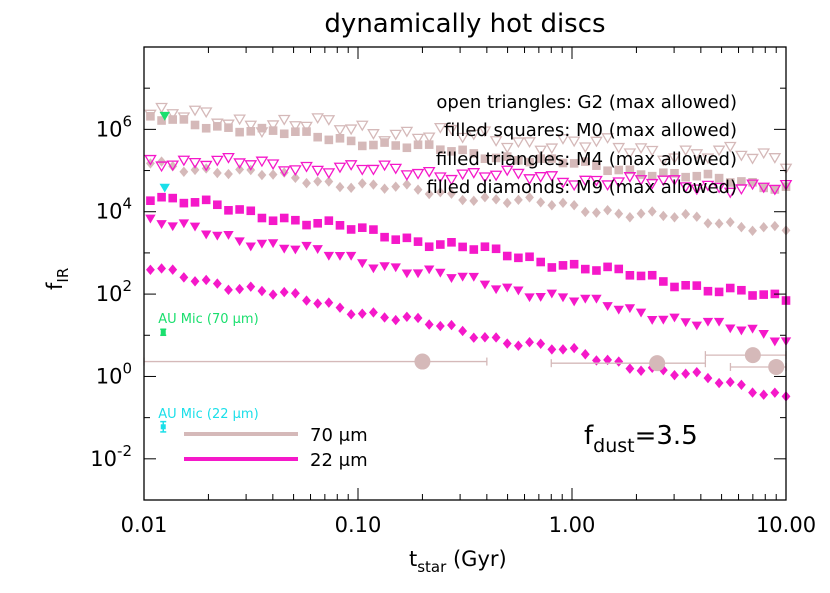 This screenshot has height=593, width=830. I want to click on legend-label: 22 μm, so click(339, 460).